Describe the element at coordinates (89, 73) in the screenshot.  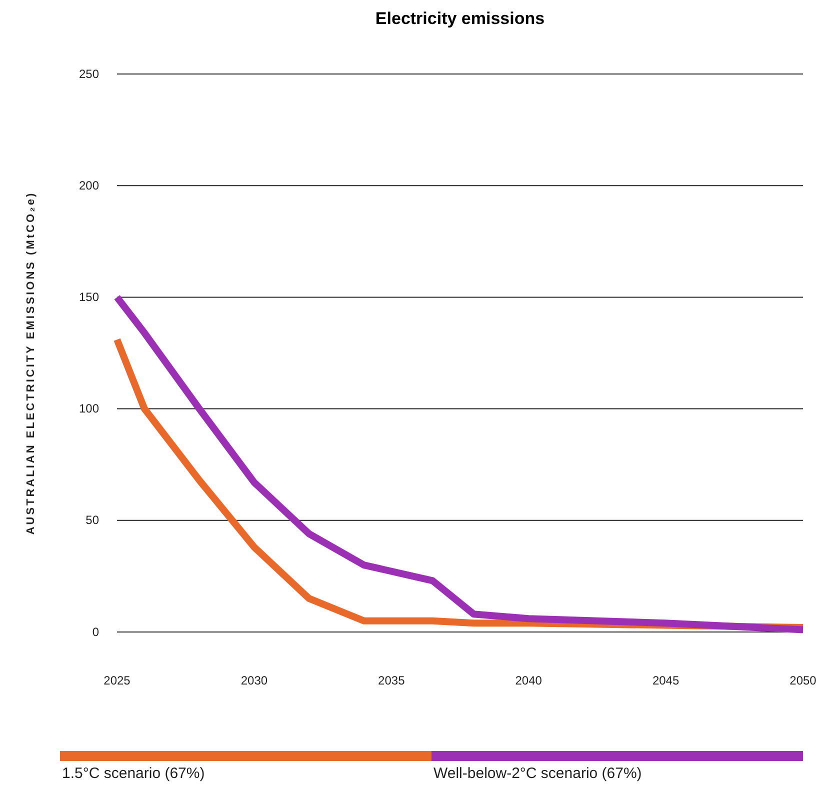
I see `y-tick-label: 250` at that location.